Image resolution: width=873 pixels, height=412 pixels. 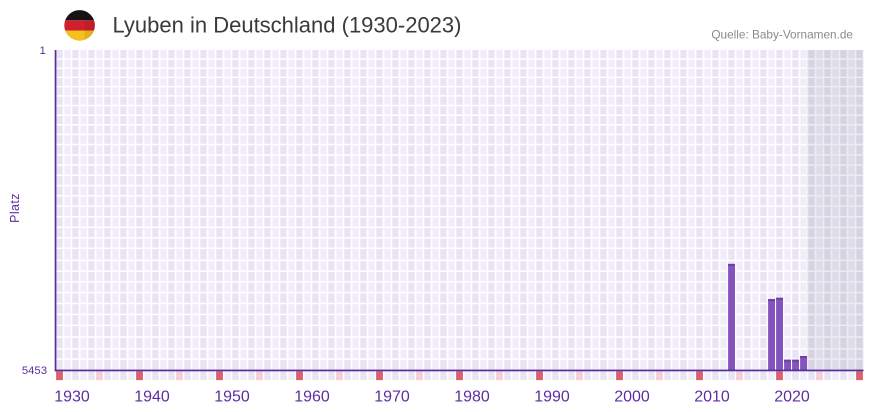 What do you see at coordinates (43, 51) in the screenshot?
I see `svg-text: 1` at bounding box center [43, 51].